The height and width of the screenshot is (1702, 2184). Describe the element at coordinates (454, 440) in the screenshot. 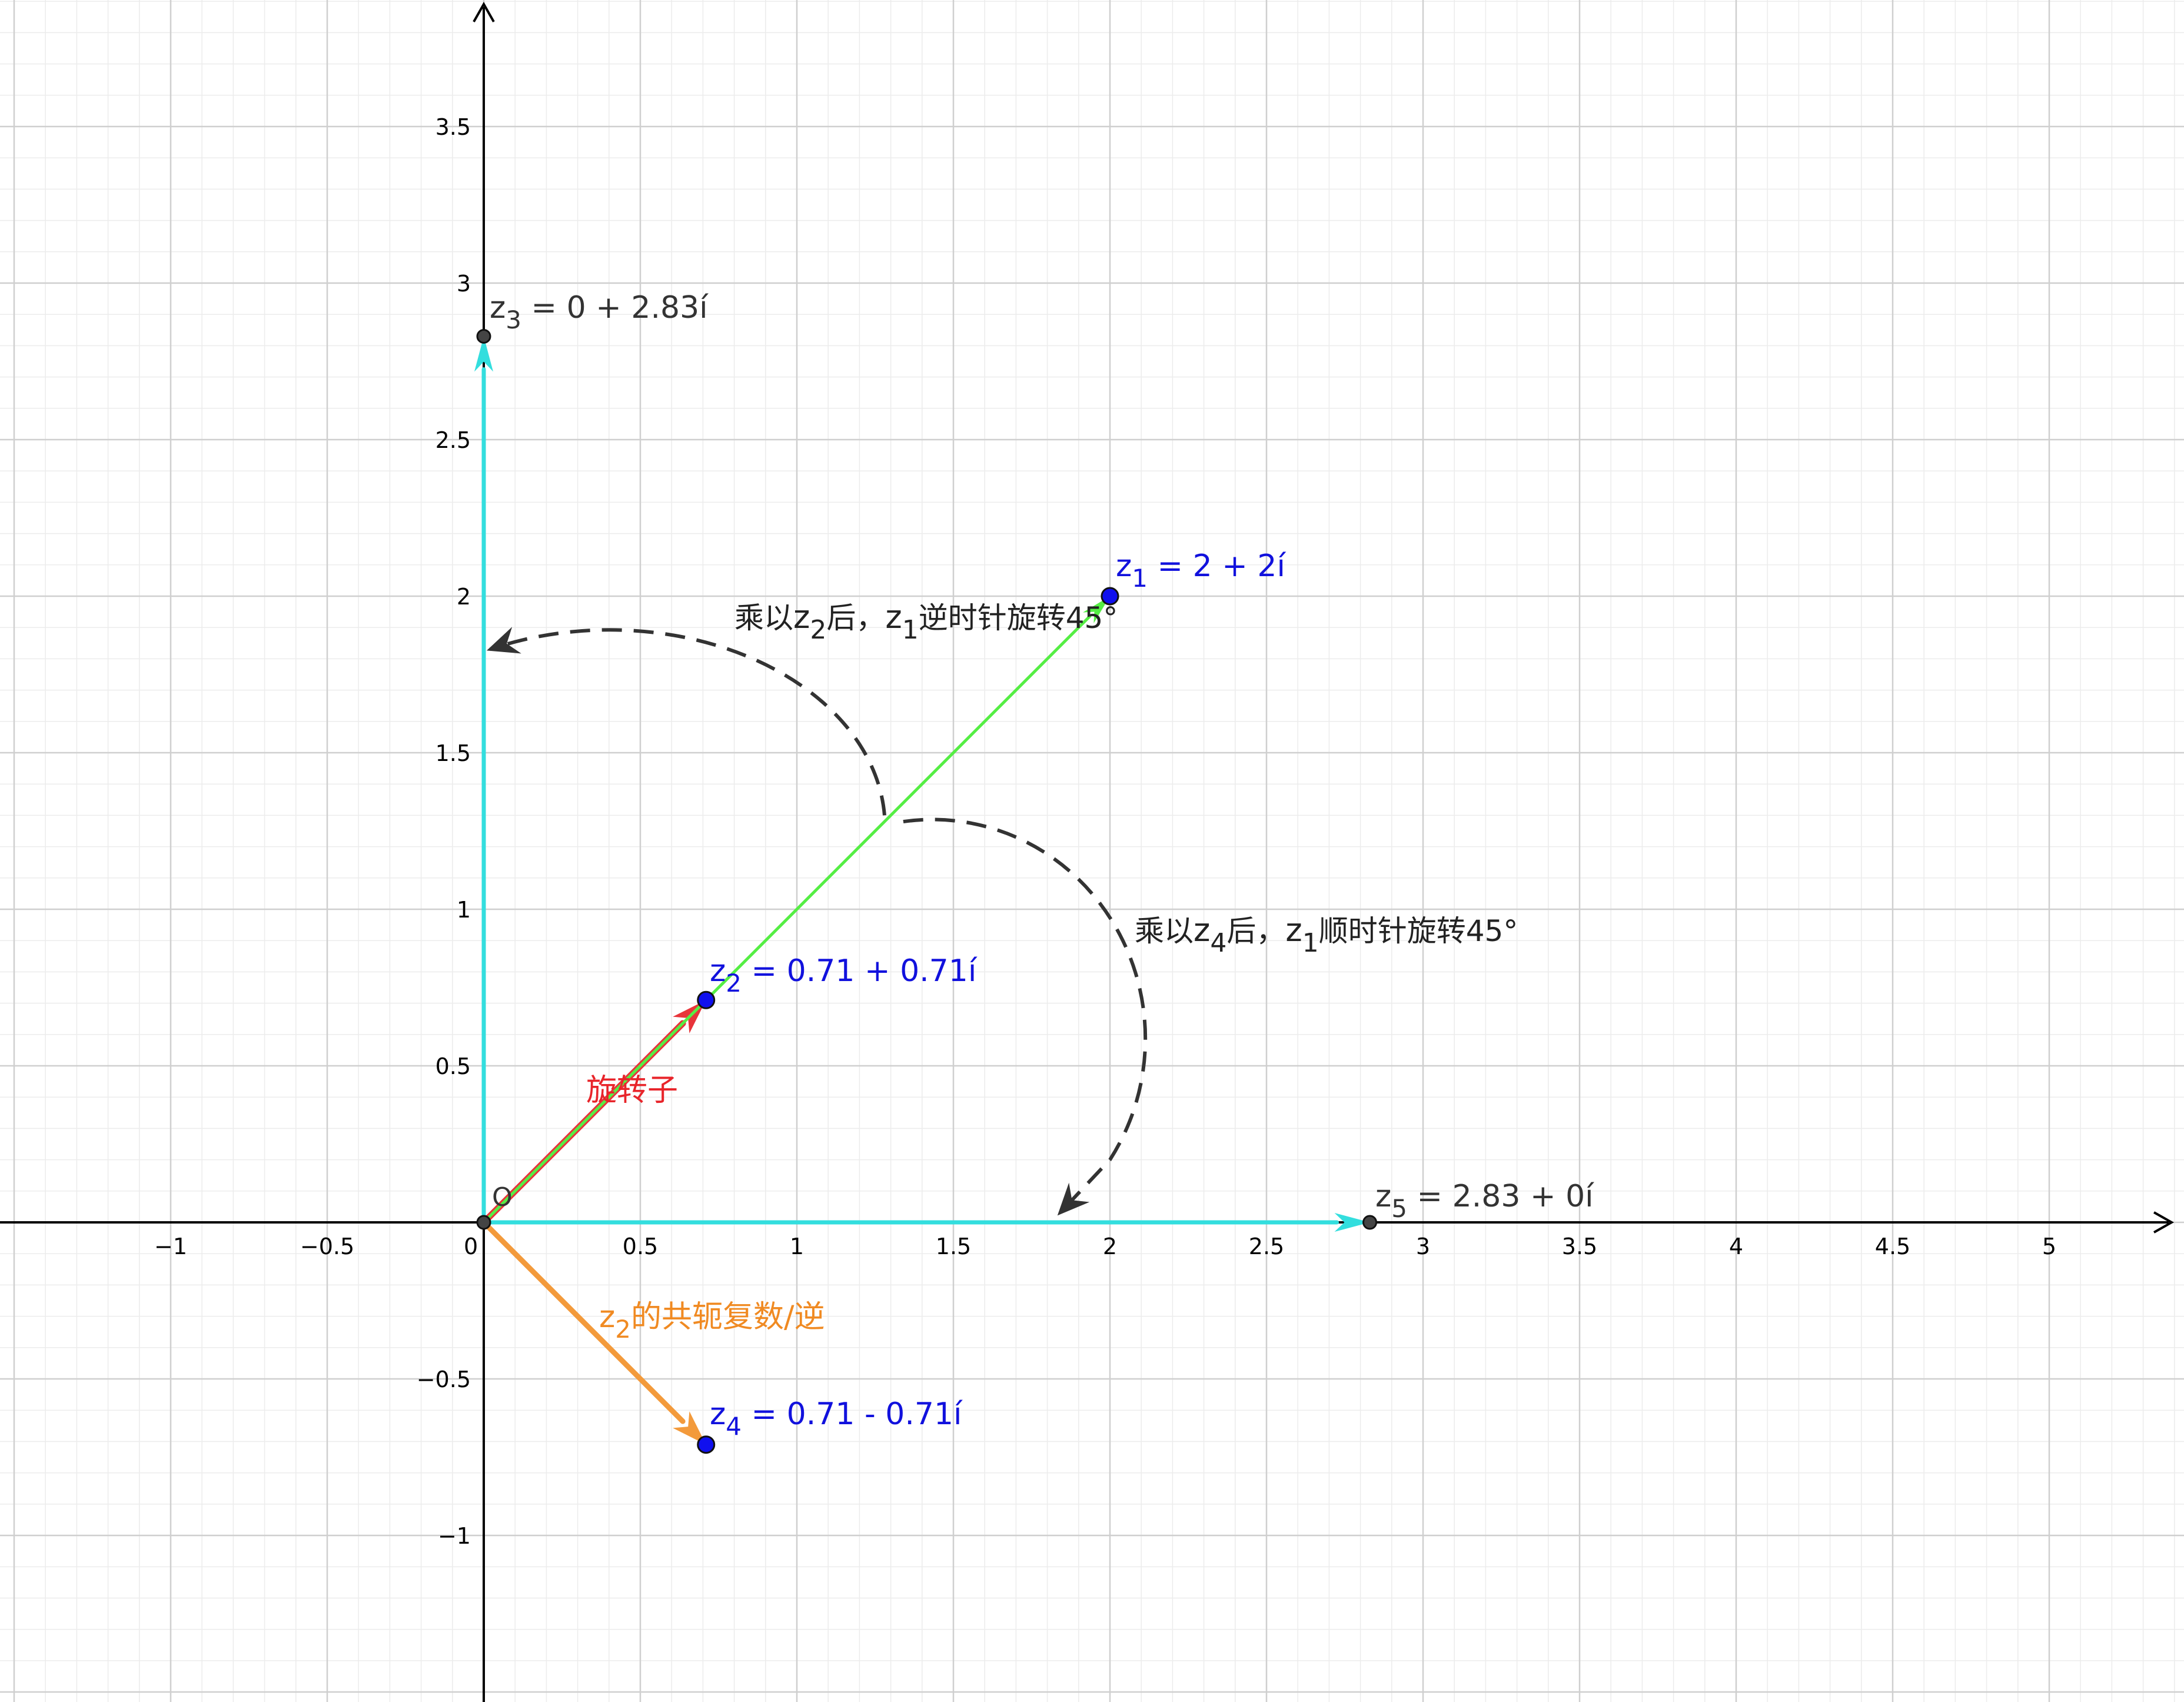

I see `y-tick-label: 2.5` at that location.